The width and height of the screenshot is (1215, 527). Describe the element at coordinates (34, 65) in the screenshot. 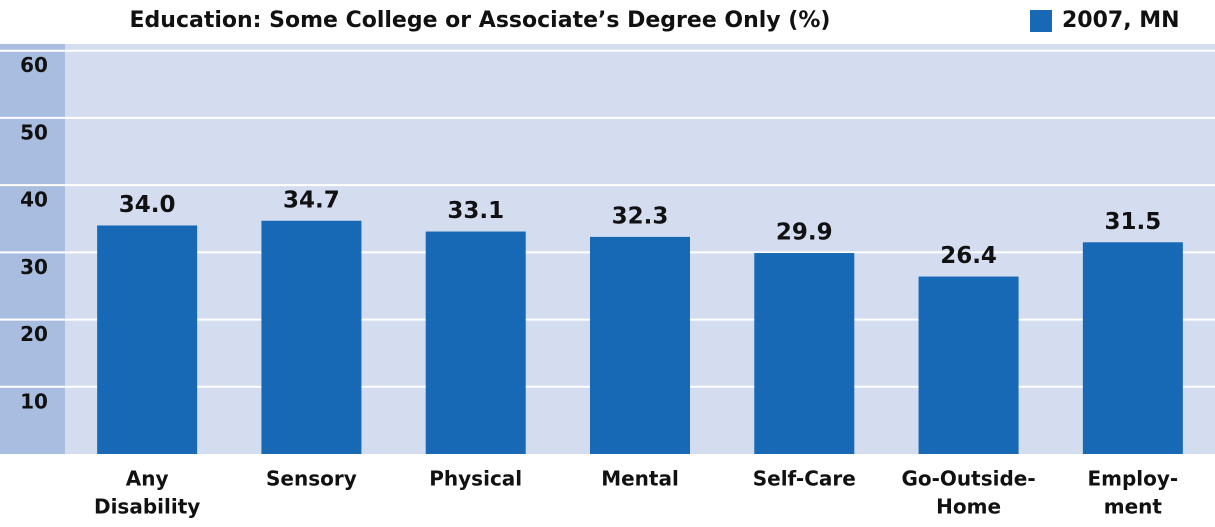

I see `y-tick-label: 60` at that location.